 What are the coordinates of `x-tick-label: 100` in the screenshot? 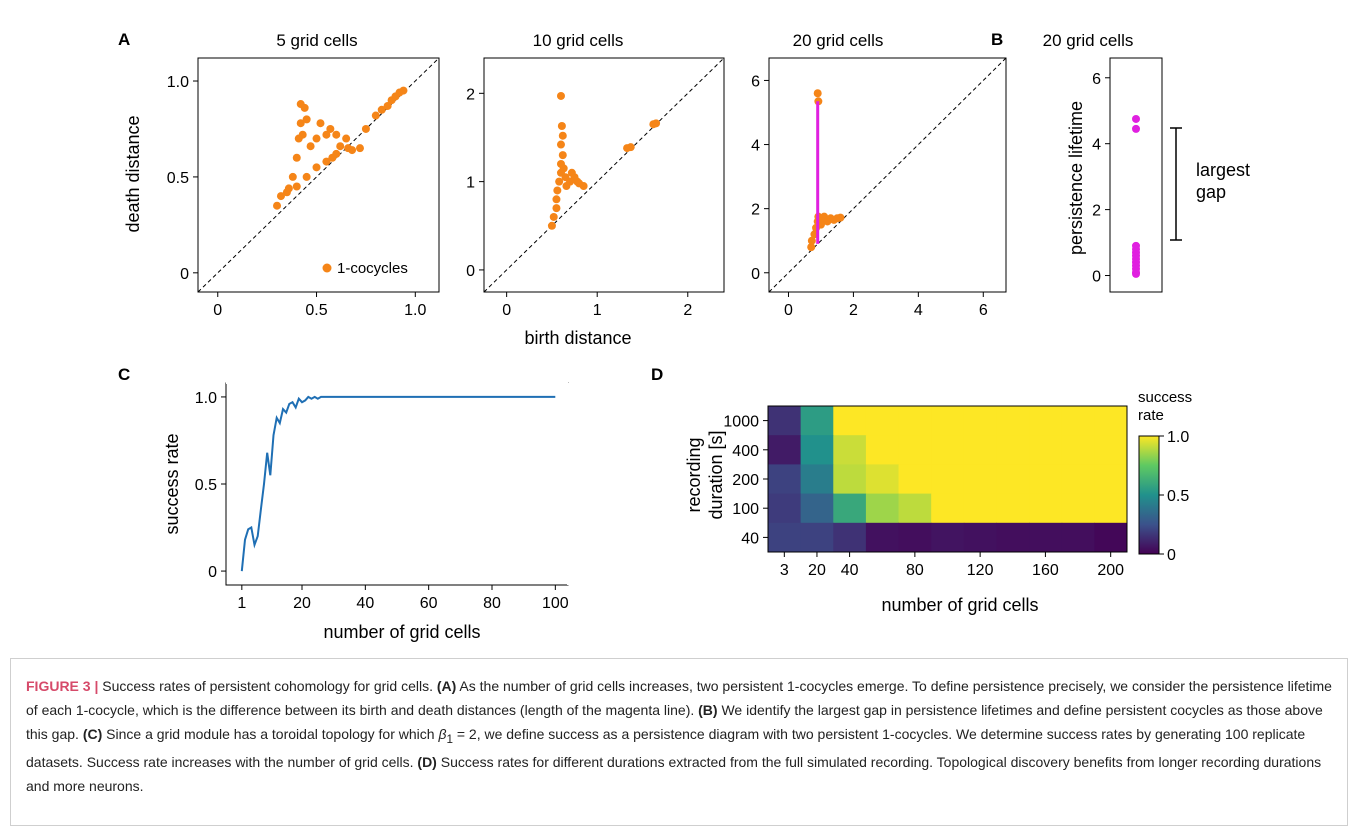 It's located at (555, 603).